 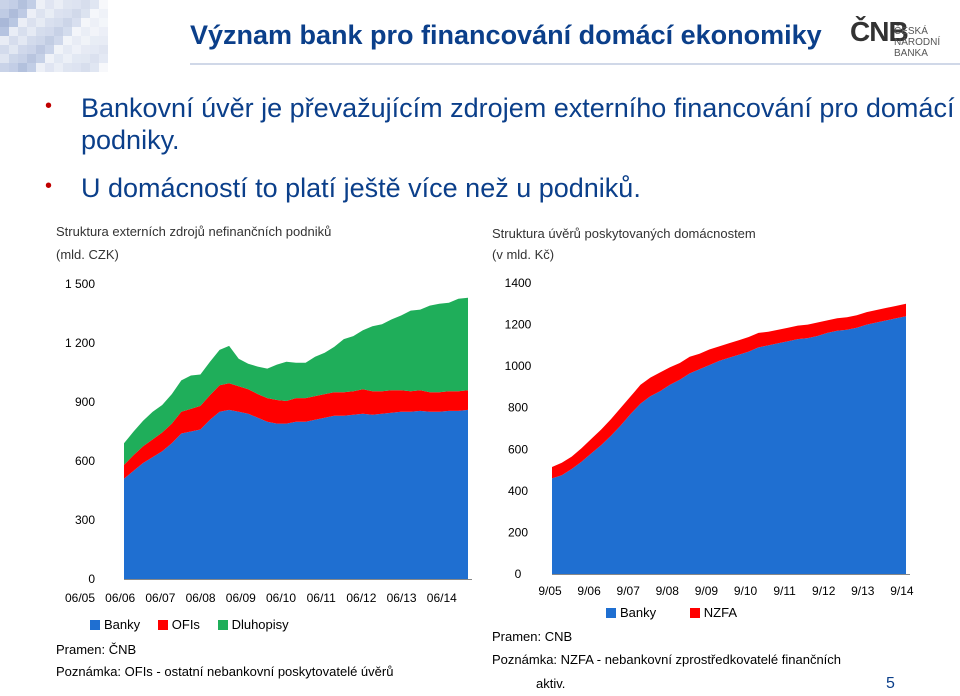 I want to click on y-tick-label: 400, so click(x=518, y=491).